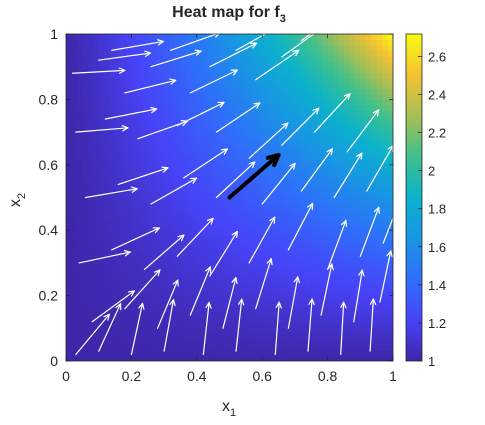  Describe the element at coordinates (49, 99) in the screenshot. I see `y-tick-label: 0.8` at that location.